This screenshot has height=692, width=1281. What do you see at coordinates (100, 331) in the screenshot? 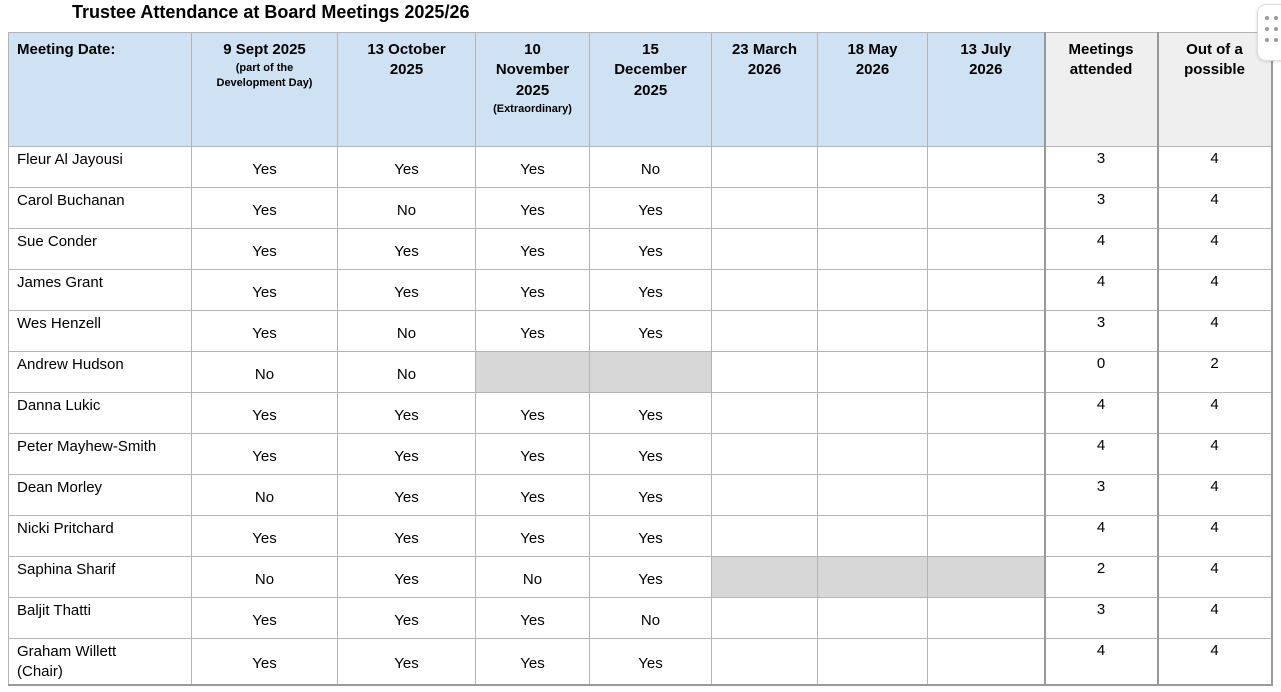
I see `trustee-name: Wes Henzell` at bounding box center [100, 331].